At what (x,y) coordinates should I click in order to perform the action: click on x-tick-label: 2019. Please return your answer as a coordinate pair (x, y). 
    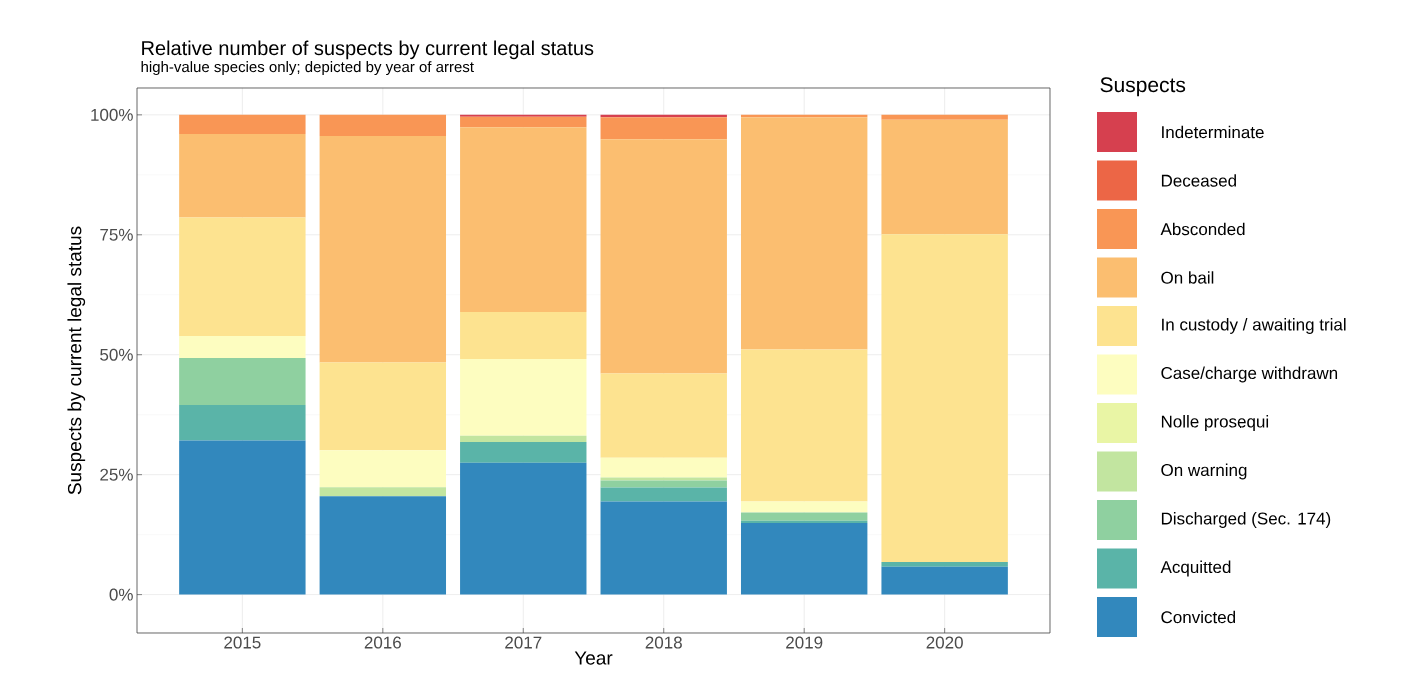
    Looking at the image, I should click on (804, 642).